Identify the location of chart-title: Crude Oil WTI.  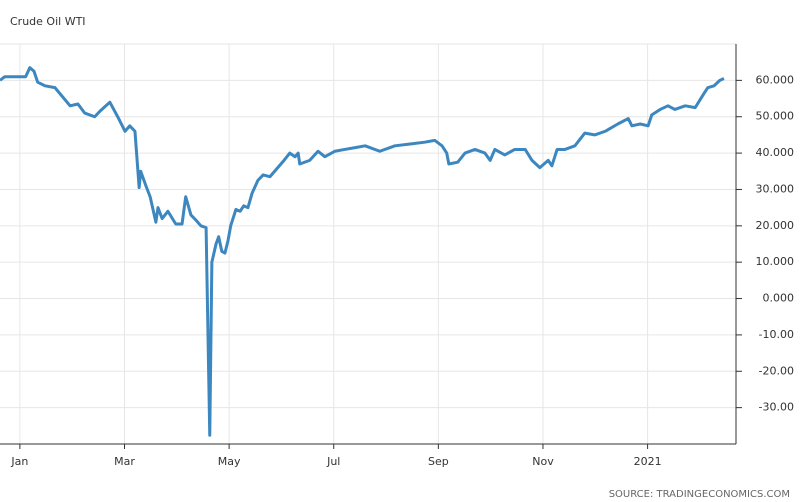
(48, 21).